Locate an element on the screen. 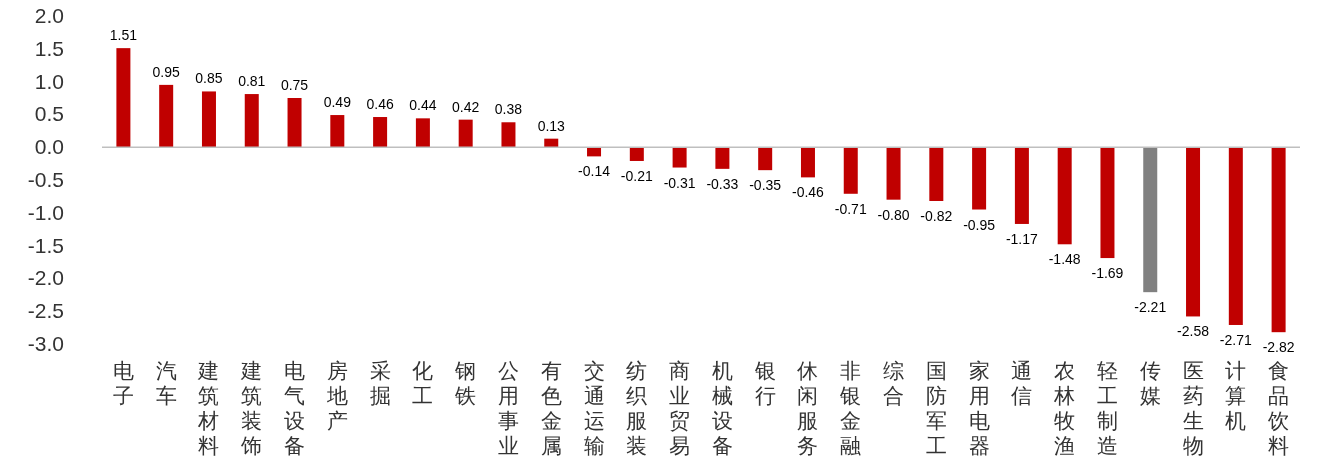 The width and height of the screenshot is (1318, 467). x-tick-label: 银行 is located at coordinates (764, 383).